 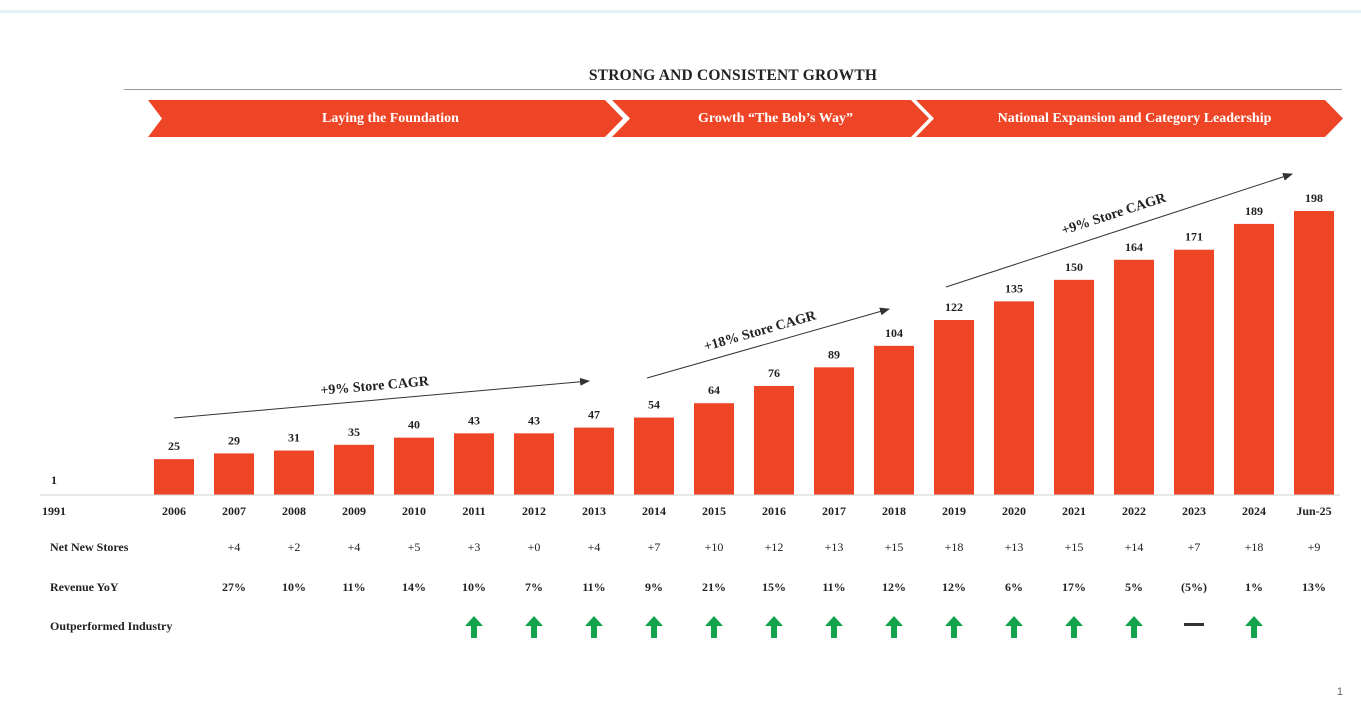 What do you see at coordinates (234, 587) in the screenshot?
I see `row-value: 27%` at bounding box center [234, 587].